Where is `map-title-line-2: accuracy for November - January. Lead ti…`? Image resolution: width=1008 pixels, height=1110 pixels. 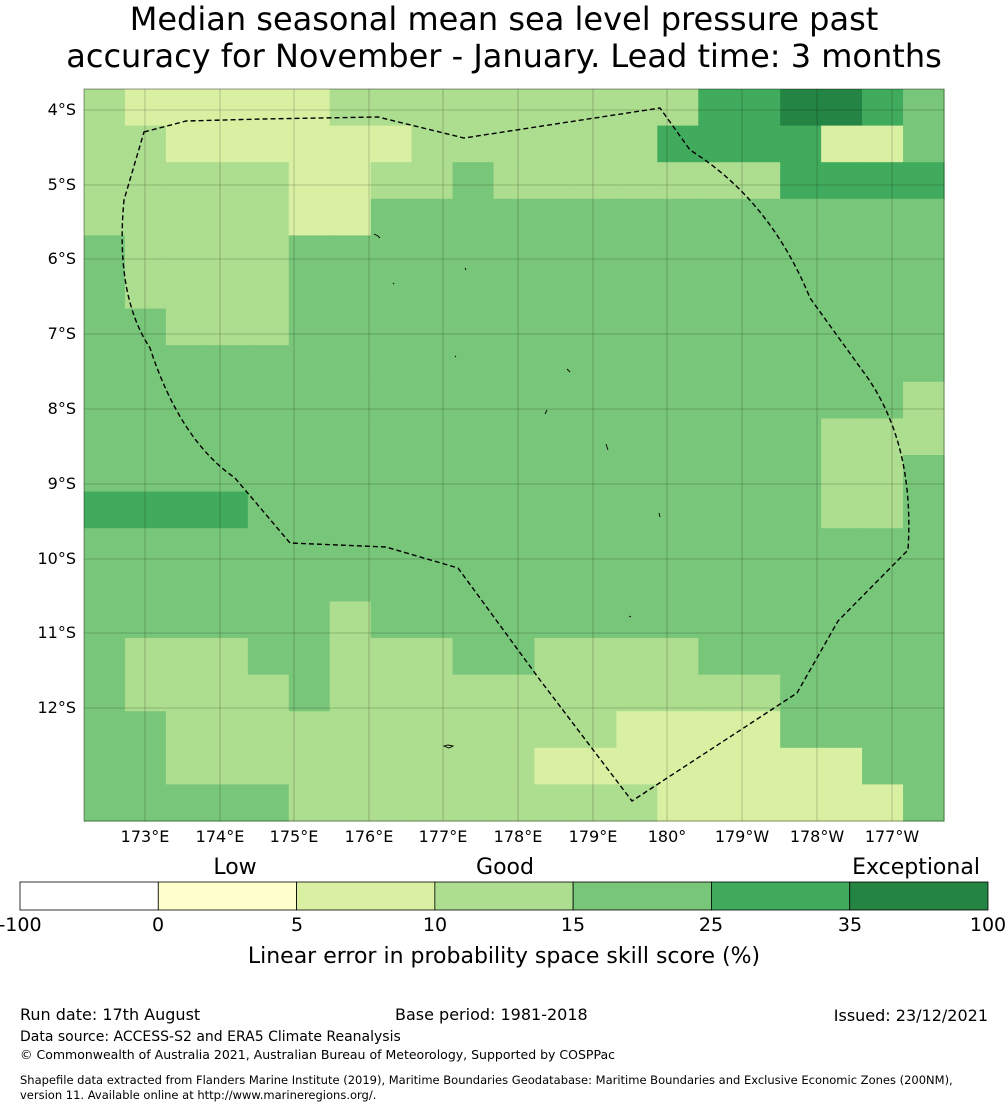
map-title-line-2: accuracy for November - January. Lead ti… is located at coordinates (504, 56).